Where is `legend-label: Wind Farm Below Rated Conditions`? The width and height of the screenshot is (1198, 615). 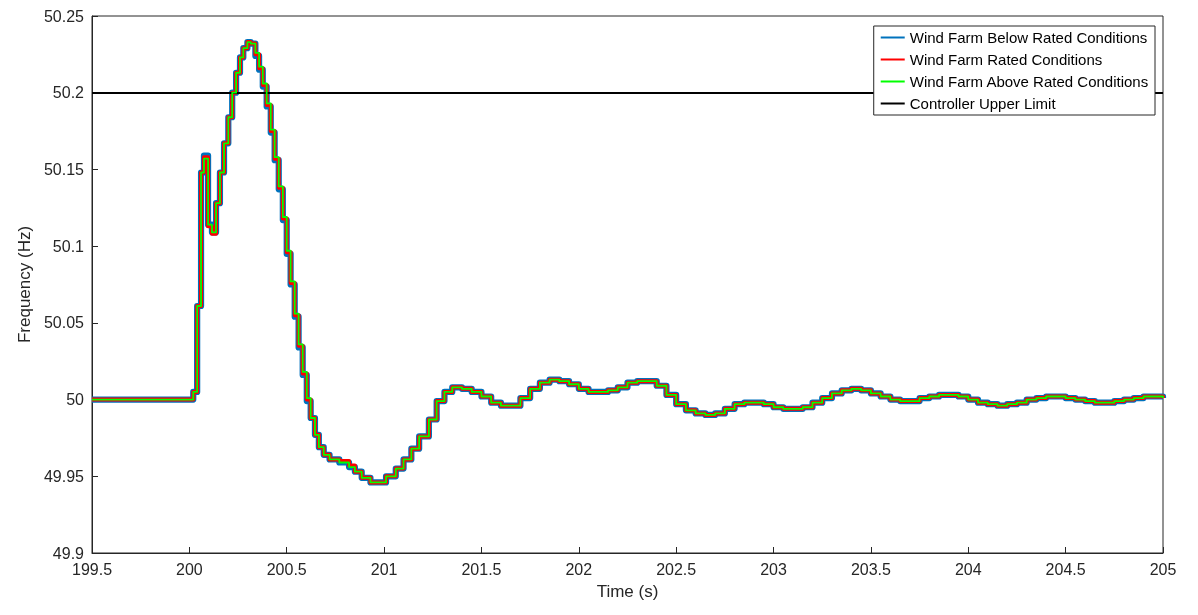 legend-label: Wind Farm Below Rated Conditions is located at coordinates (1028, 37).